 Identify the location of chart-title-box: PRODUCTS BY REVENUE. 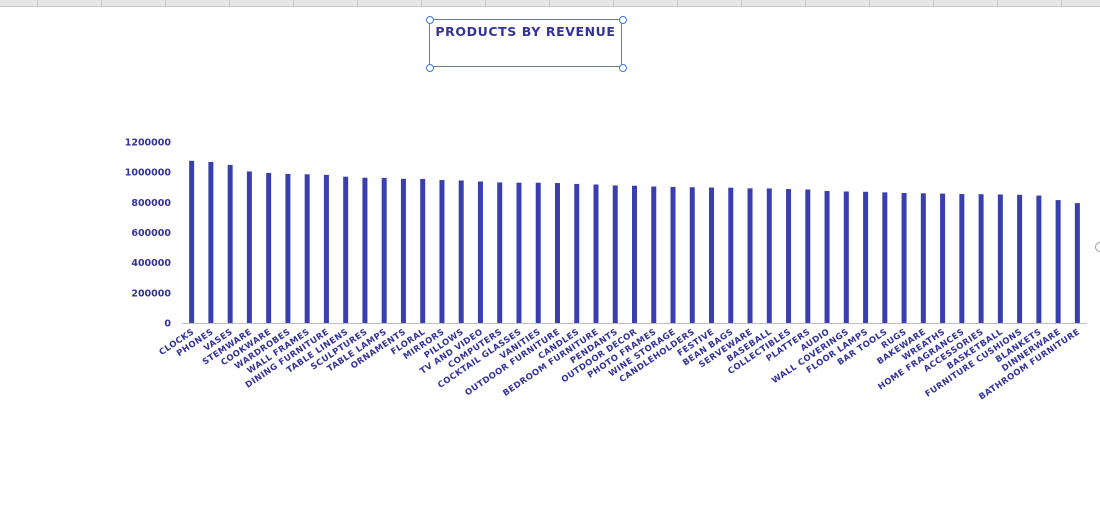
(525, 43).